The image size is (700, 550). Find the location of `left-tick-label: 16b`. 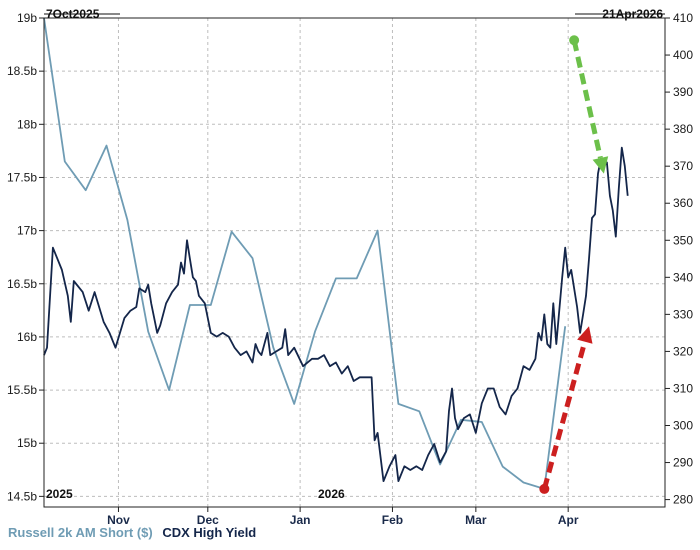

left-tick-label: 16b is located at coordinates (27, 337).